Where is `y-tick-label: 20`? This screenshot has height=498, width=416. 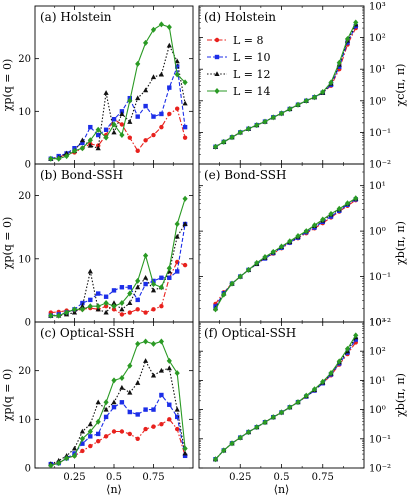
y-tick-label: 20 is located at coordinates (24, 196).